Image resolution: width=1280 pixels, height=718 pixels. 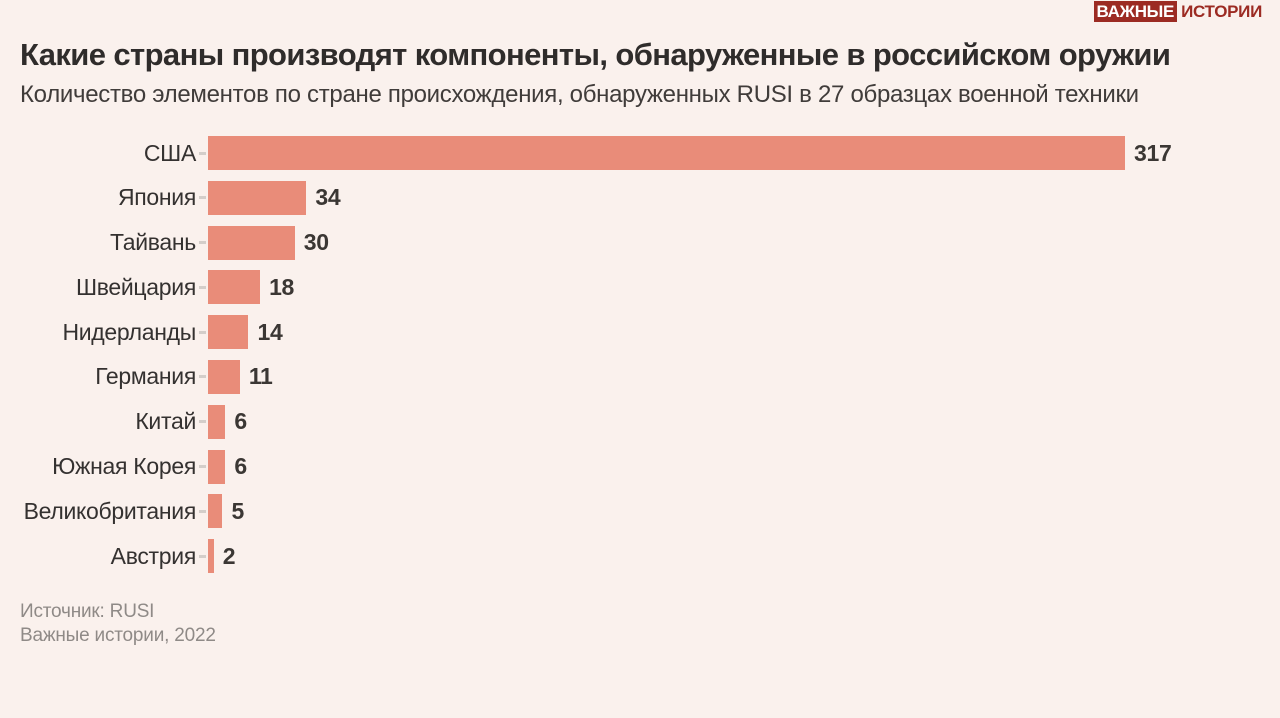 I want to click on source-line: Источник: RUSI, so click(x=87, y=612).